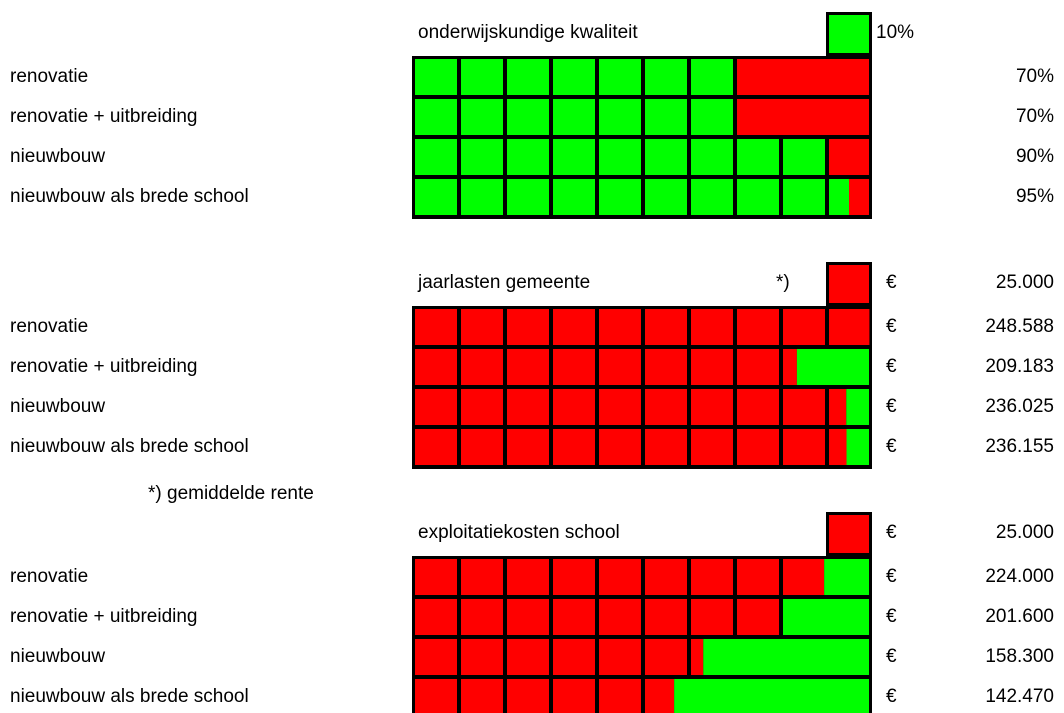 This screenshot has width=1064, height=713. Describe the element at coordinates (231, 493) in the screenshot. I see `footnote: *) gemiddelde rente` at that location.